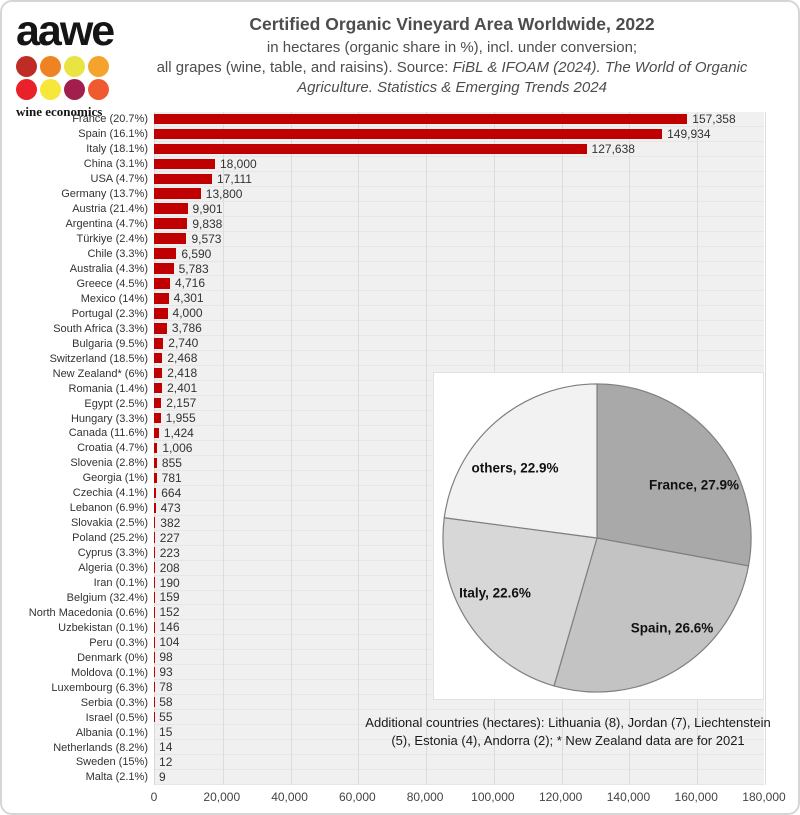  I want to click on value-label: 13,800, so click(224, 193).